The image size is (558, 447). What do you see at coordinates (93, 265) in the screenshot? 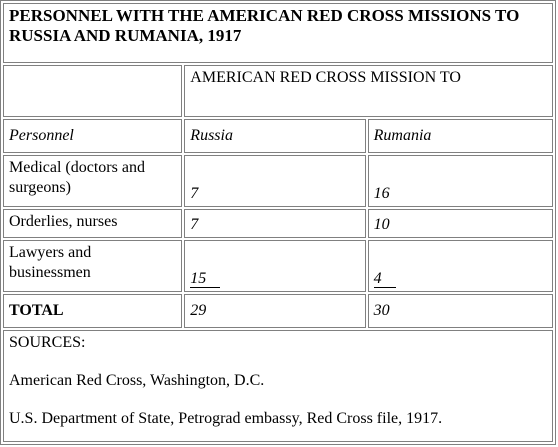
I see `row-label: Lawyers and businessmen` at bounding box center [93, 265].